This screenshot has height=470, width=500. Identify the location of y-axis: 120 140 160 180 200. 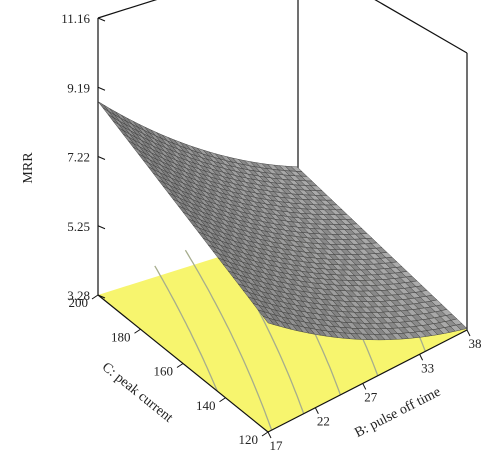
(169, 370).